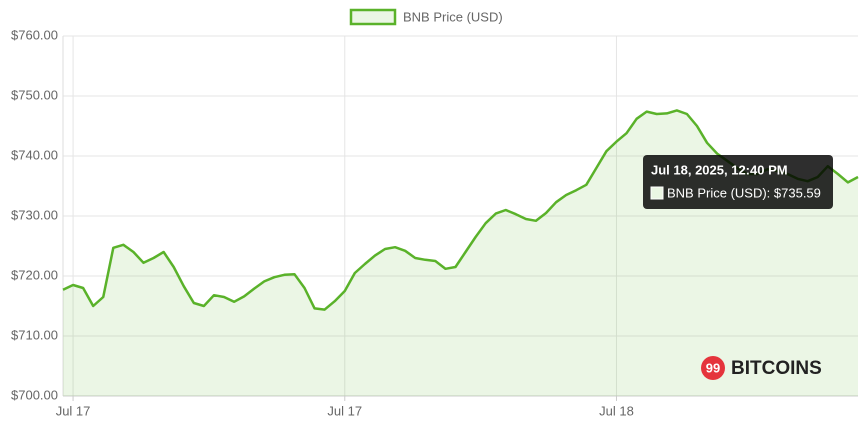 The height and width of the screenshot is (429, 859). What do you see at coordinates (776, 368) in the screenshot?
I see `watermark-text: BITCOINS` at bounding box center [776, 368].